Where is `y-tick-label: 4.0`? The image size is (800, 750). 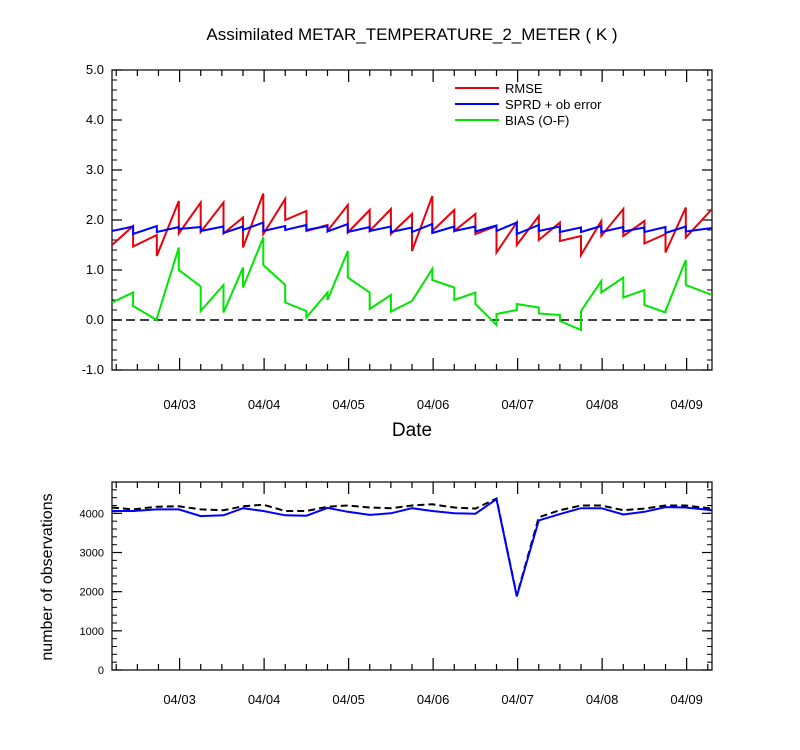 y-tick-label: 4.0 is located at coordinates (95, 119).